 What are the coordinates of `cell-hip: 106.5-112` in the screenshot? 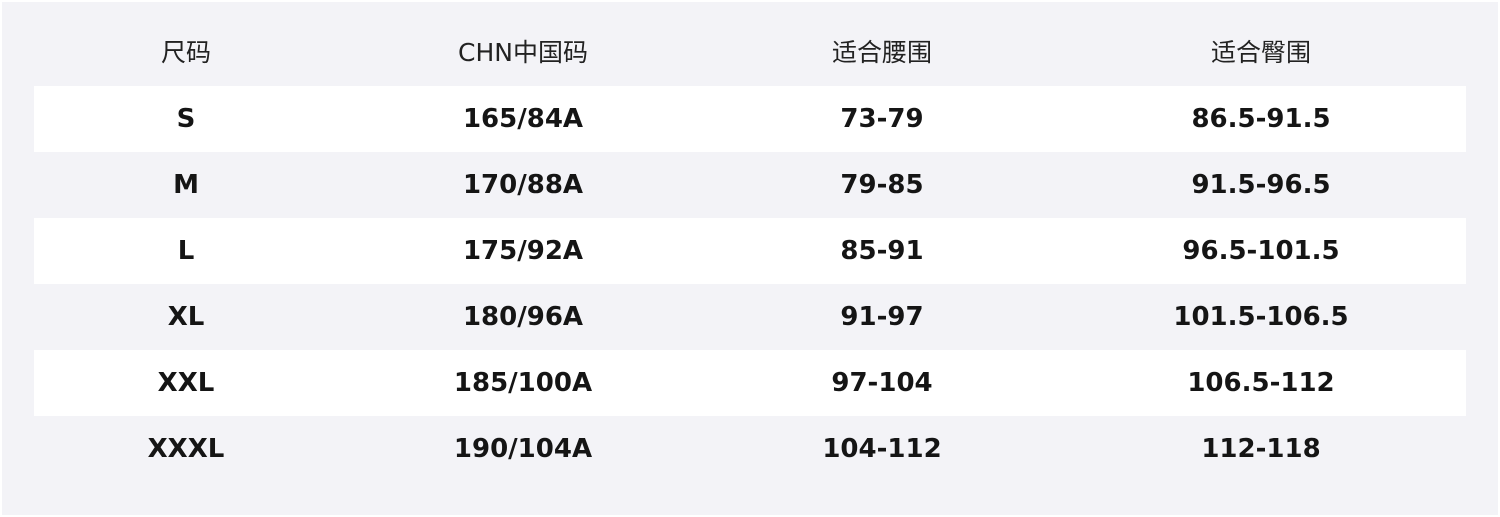 It's located at (1261, 383).